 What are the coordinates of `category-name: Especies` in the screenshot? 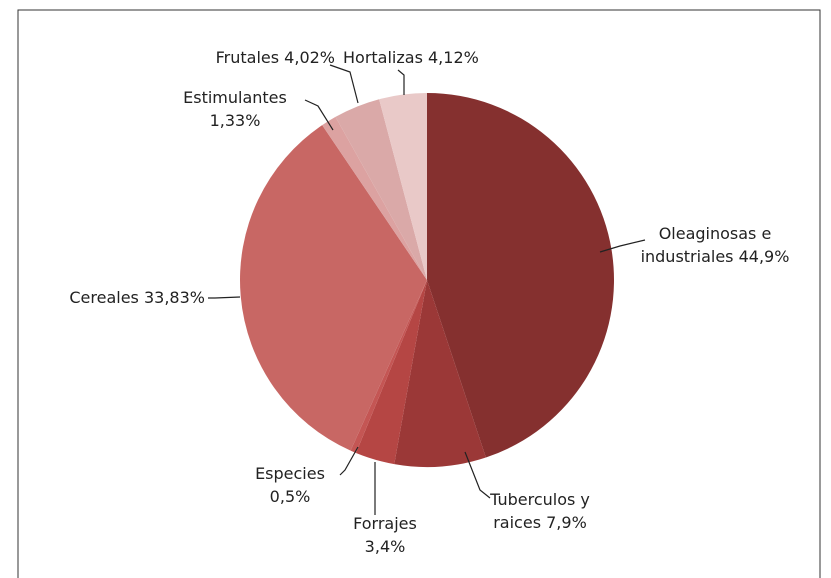 It's located at (290, 473).